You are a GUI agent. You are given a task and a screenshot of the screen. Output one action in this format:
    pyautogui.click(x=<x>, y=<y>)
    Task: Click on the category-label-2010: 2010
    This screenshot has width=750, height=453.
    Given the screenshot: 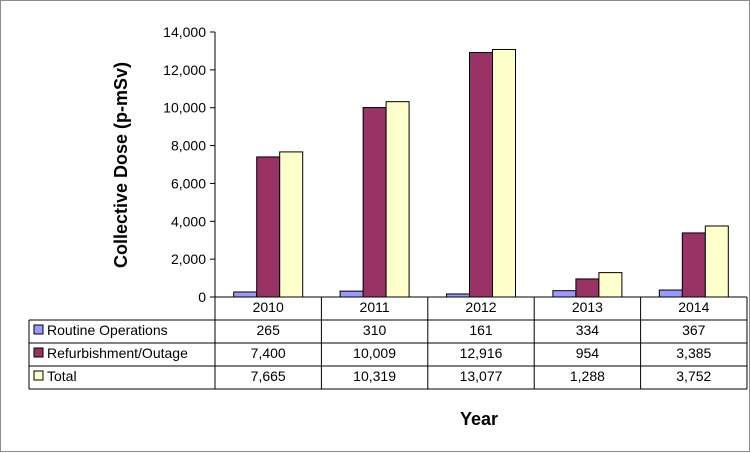 What is the action you would take?
    pyautogui.click(x=268, y=307)
    